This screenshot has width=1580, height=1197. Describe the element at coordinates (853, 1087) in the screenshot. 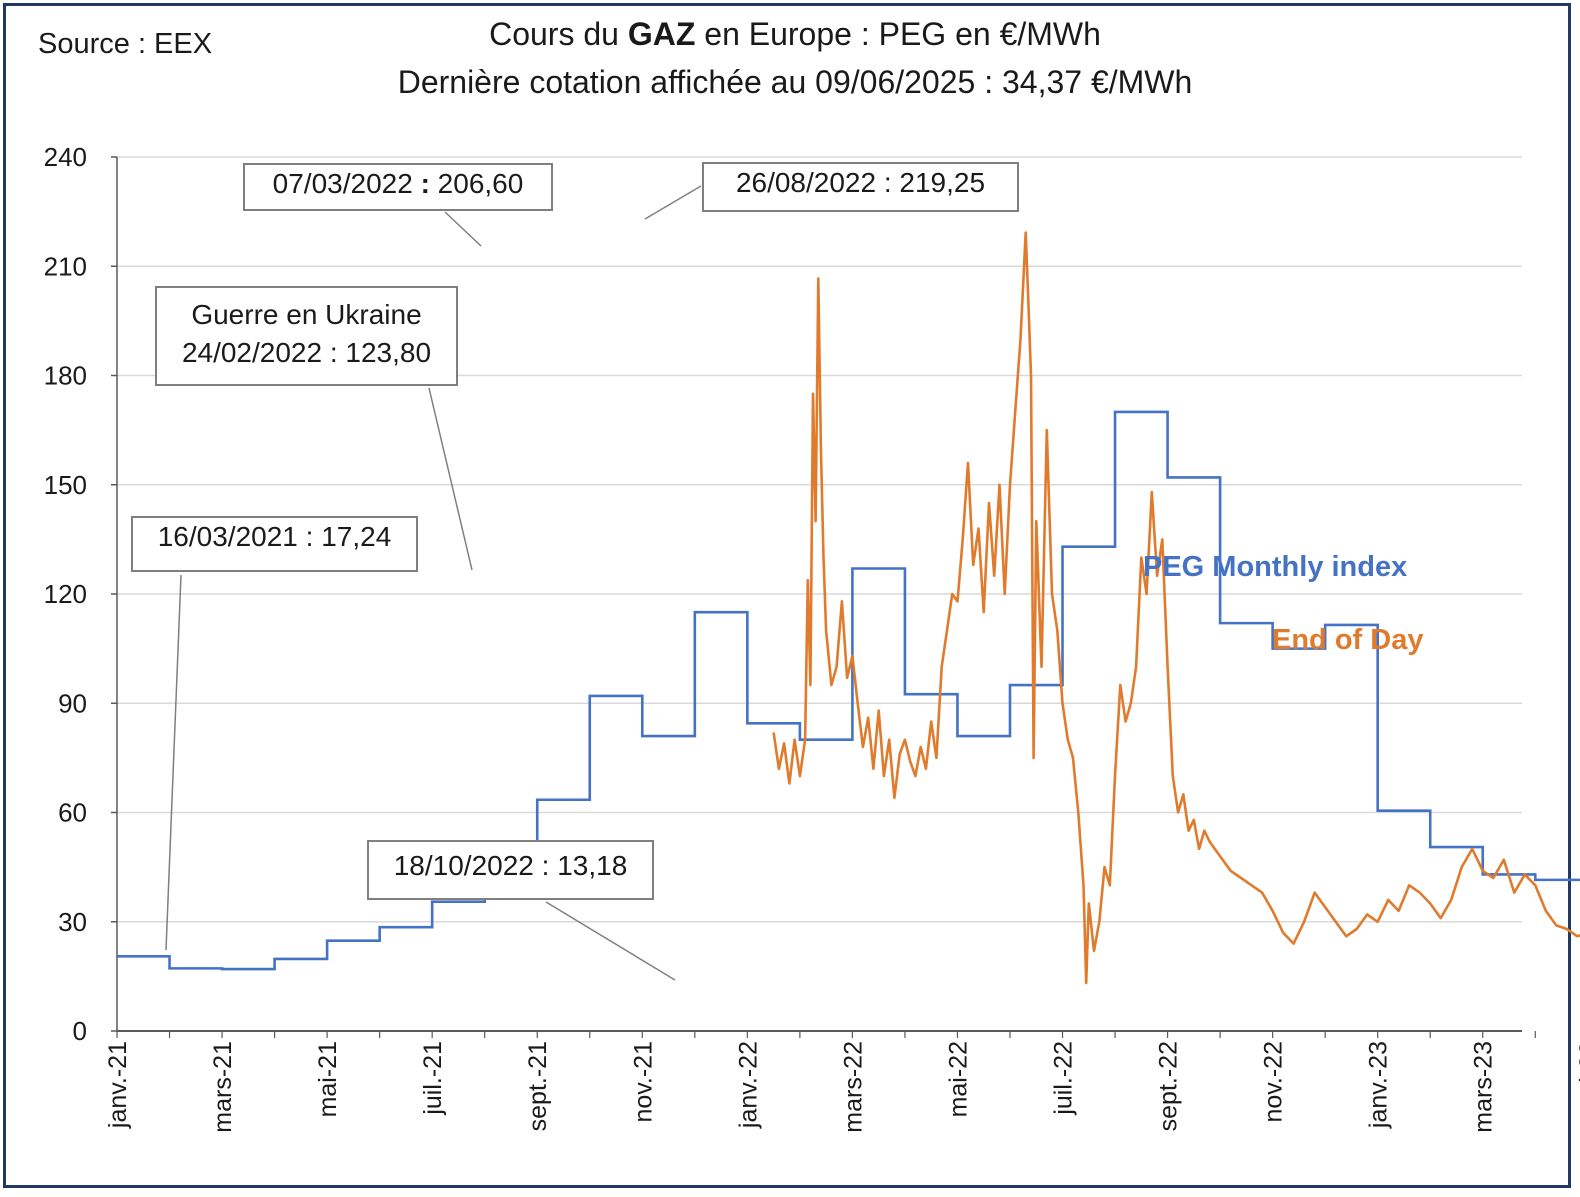

I see `x-tick-label: mars-22` at that location.